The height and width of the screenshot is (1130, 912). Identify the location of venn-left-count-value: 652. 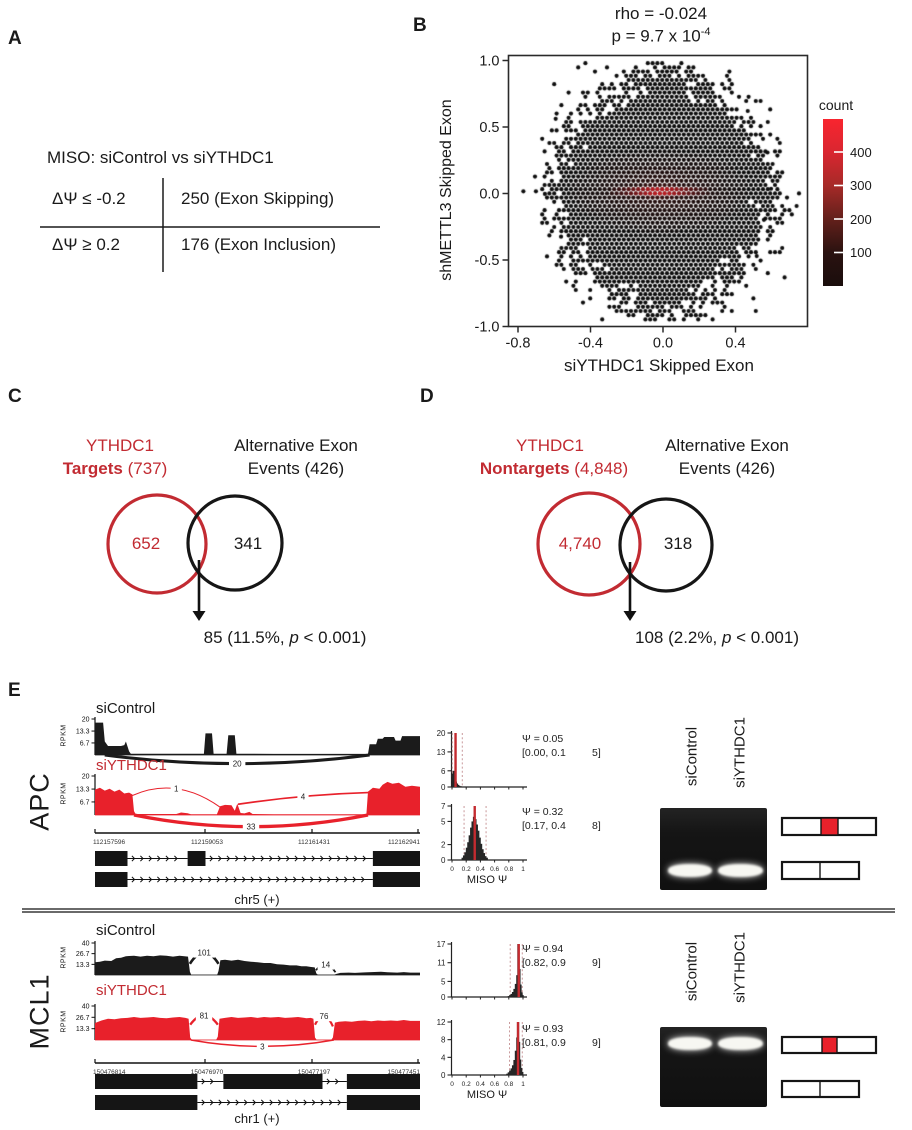
(146, 543).